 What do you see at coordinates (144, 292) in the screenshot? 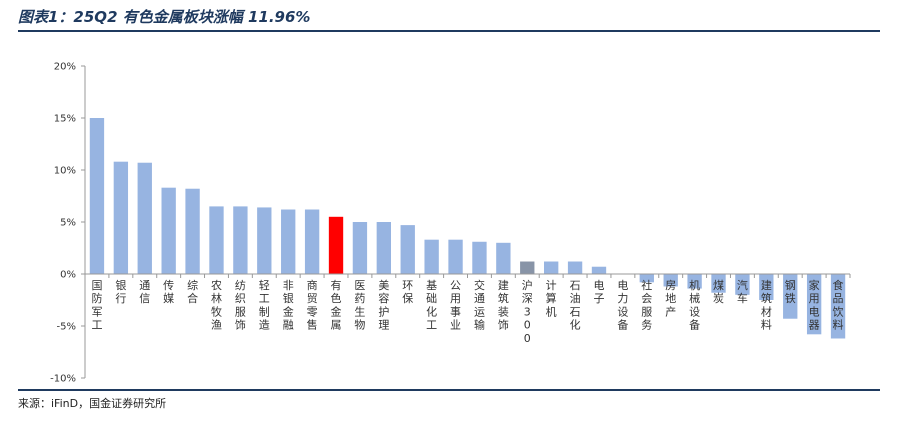
I see `x-category-label: 通信` at bounding box center [144, 292].